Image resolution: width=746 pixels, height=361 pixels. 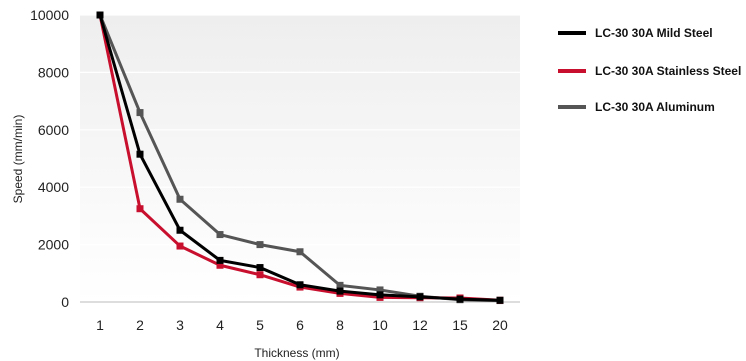 I want to click on x-tick-label: 6, so click(x=300, y=325).